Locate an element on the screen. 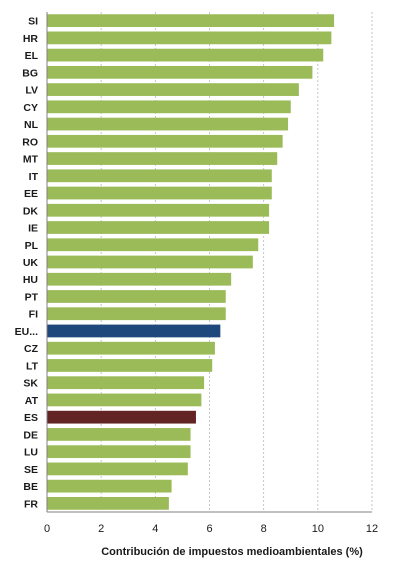  x-tick-label: 6 is located at coordinates (209, 529).